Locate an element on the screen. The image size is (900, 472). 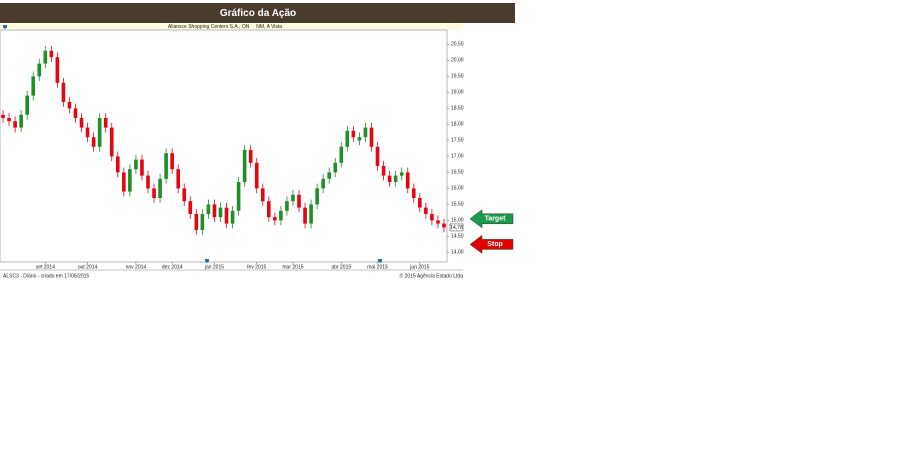
x-tick-label: jan 2015 is located at coordinates (214, 267).